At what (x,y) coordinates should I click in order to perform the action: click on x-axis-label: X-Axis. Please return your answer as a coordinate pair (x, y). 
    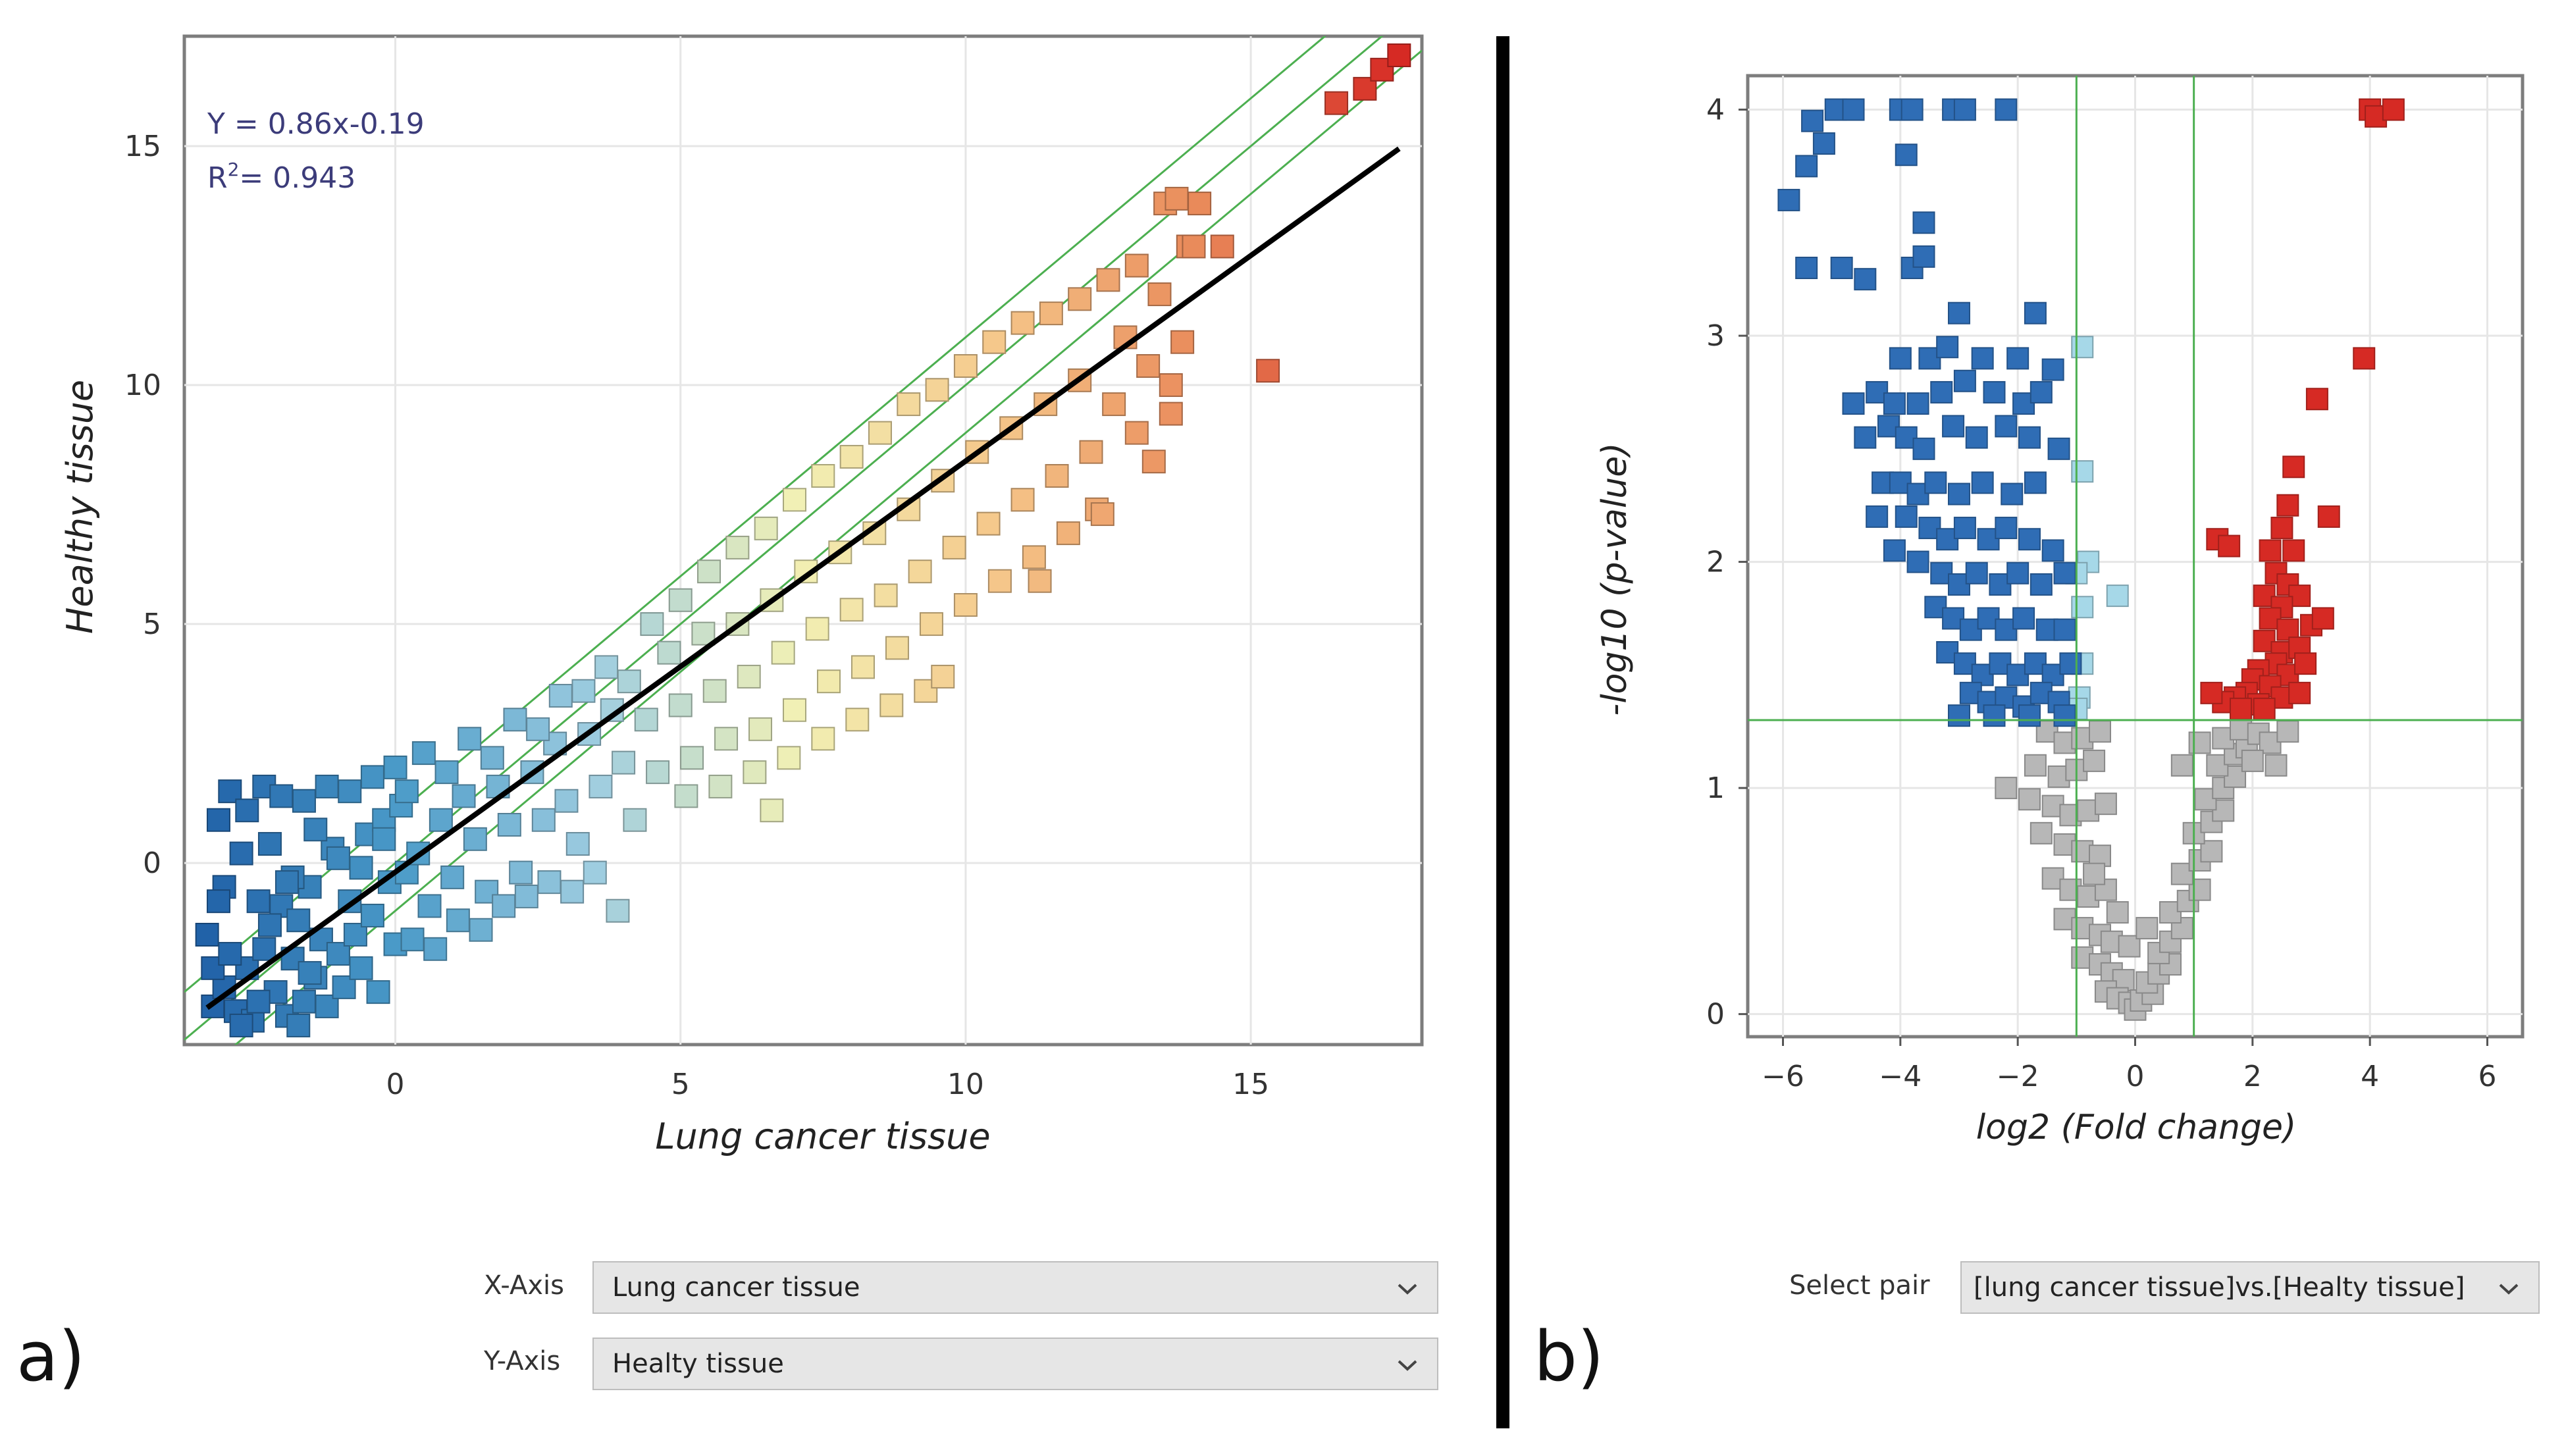
    Looking at the image, I should click on (524, 1285).